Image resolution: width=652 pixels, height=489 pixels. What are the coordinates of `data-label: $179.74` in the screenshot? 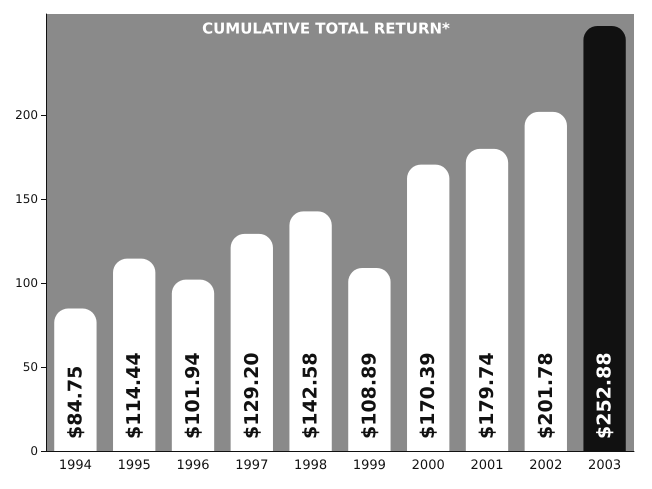 It's located at (487, 395).